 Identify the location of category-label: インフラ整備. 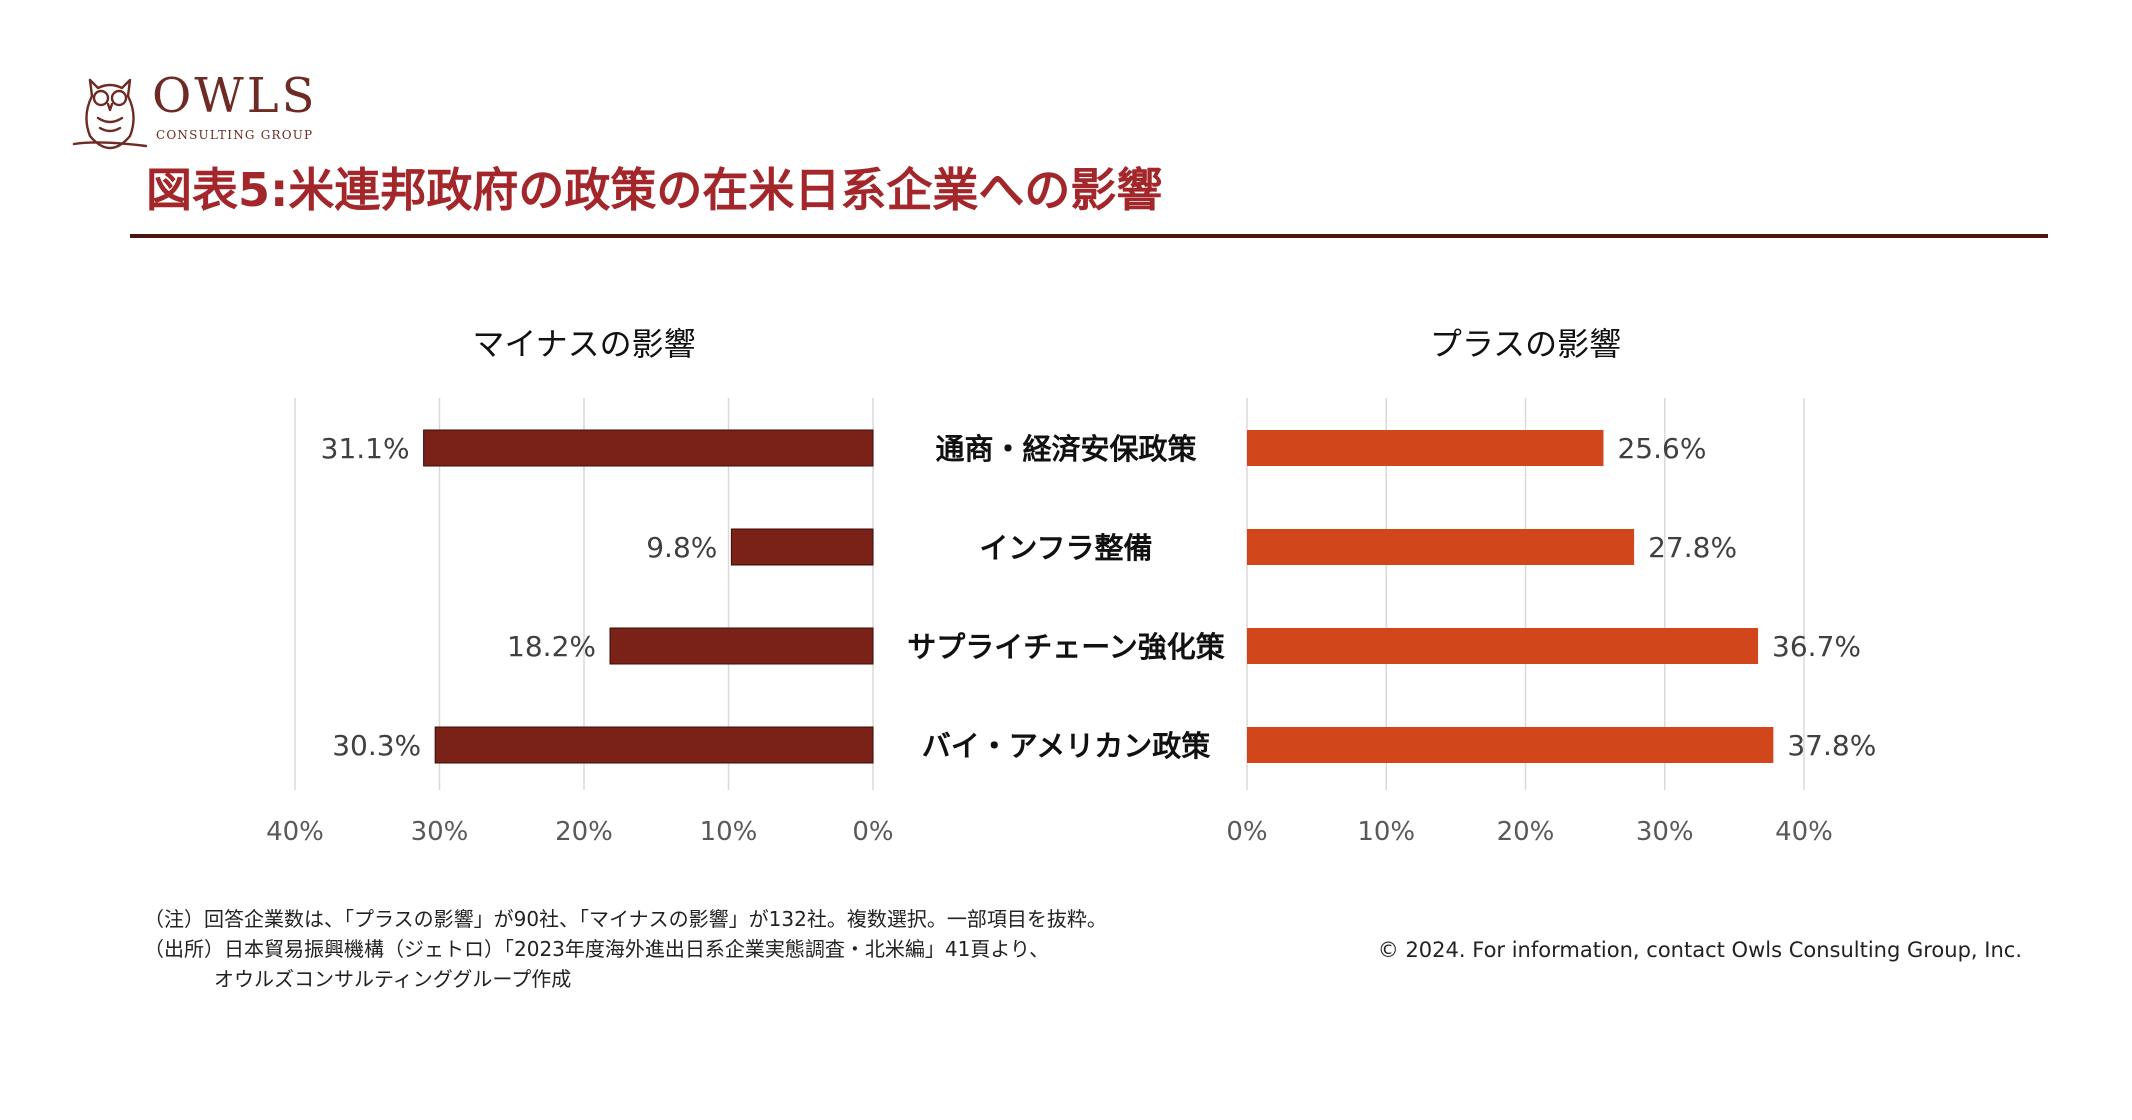
(1065, 548).